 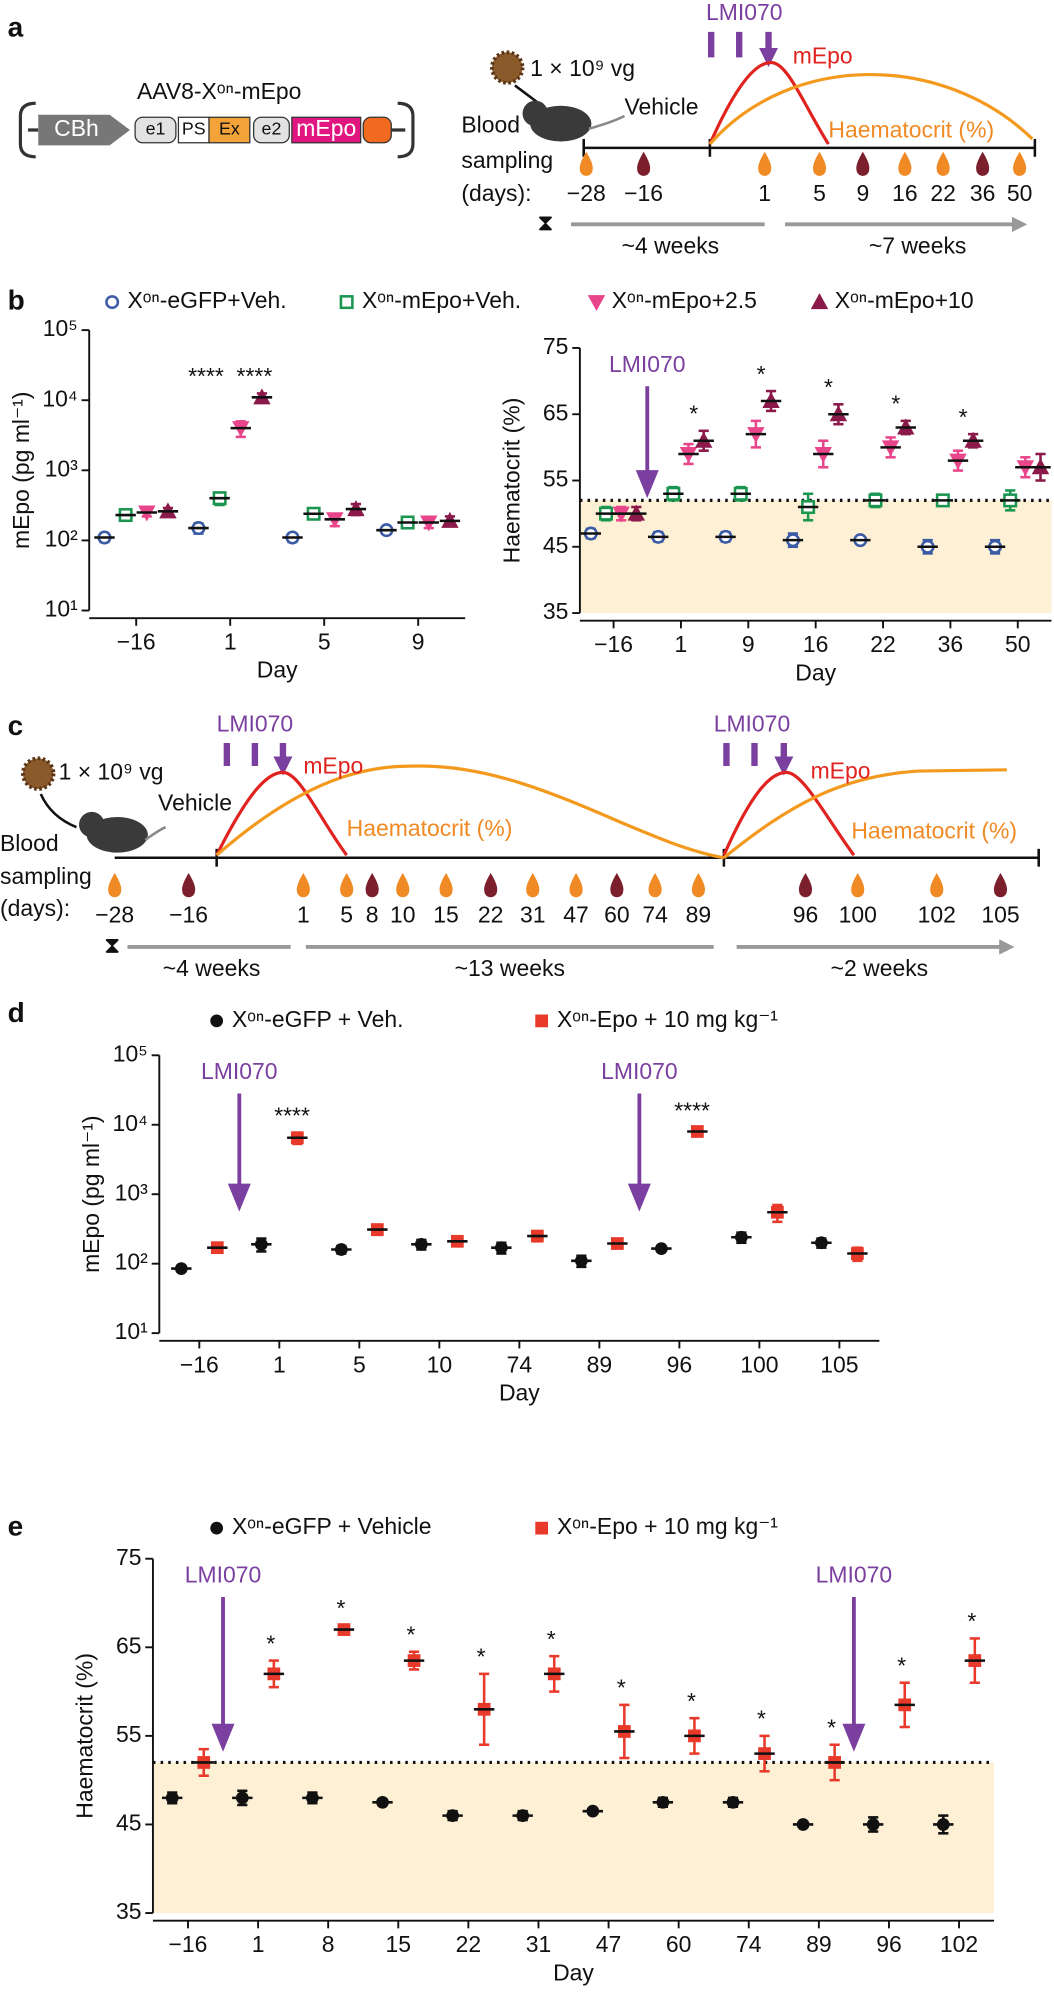 What do you see at coordinates (496, 193) in the screenshot?
I see `sampling-label: (days):` at bounding box center [496, 193].